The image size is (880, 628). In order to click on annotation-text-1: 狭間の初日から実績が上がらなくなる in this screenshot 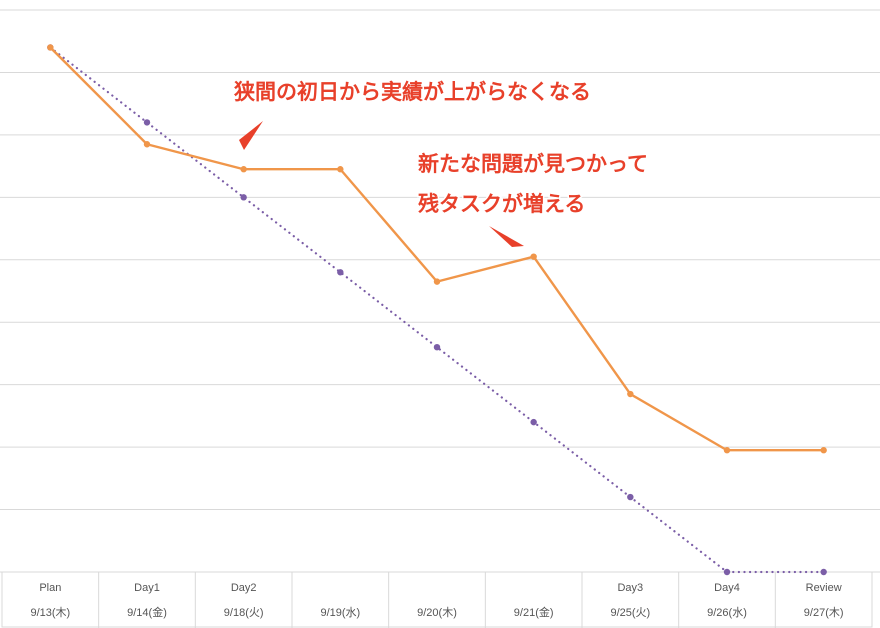, I will do `click(412, 92)`.